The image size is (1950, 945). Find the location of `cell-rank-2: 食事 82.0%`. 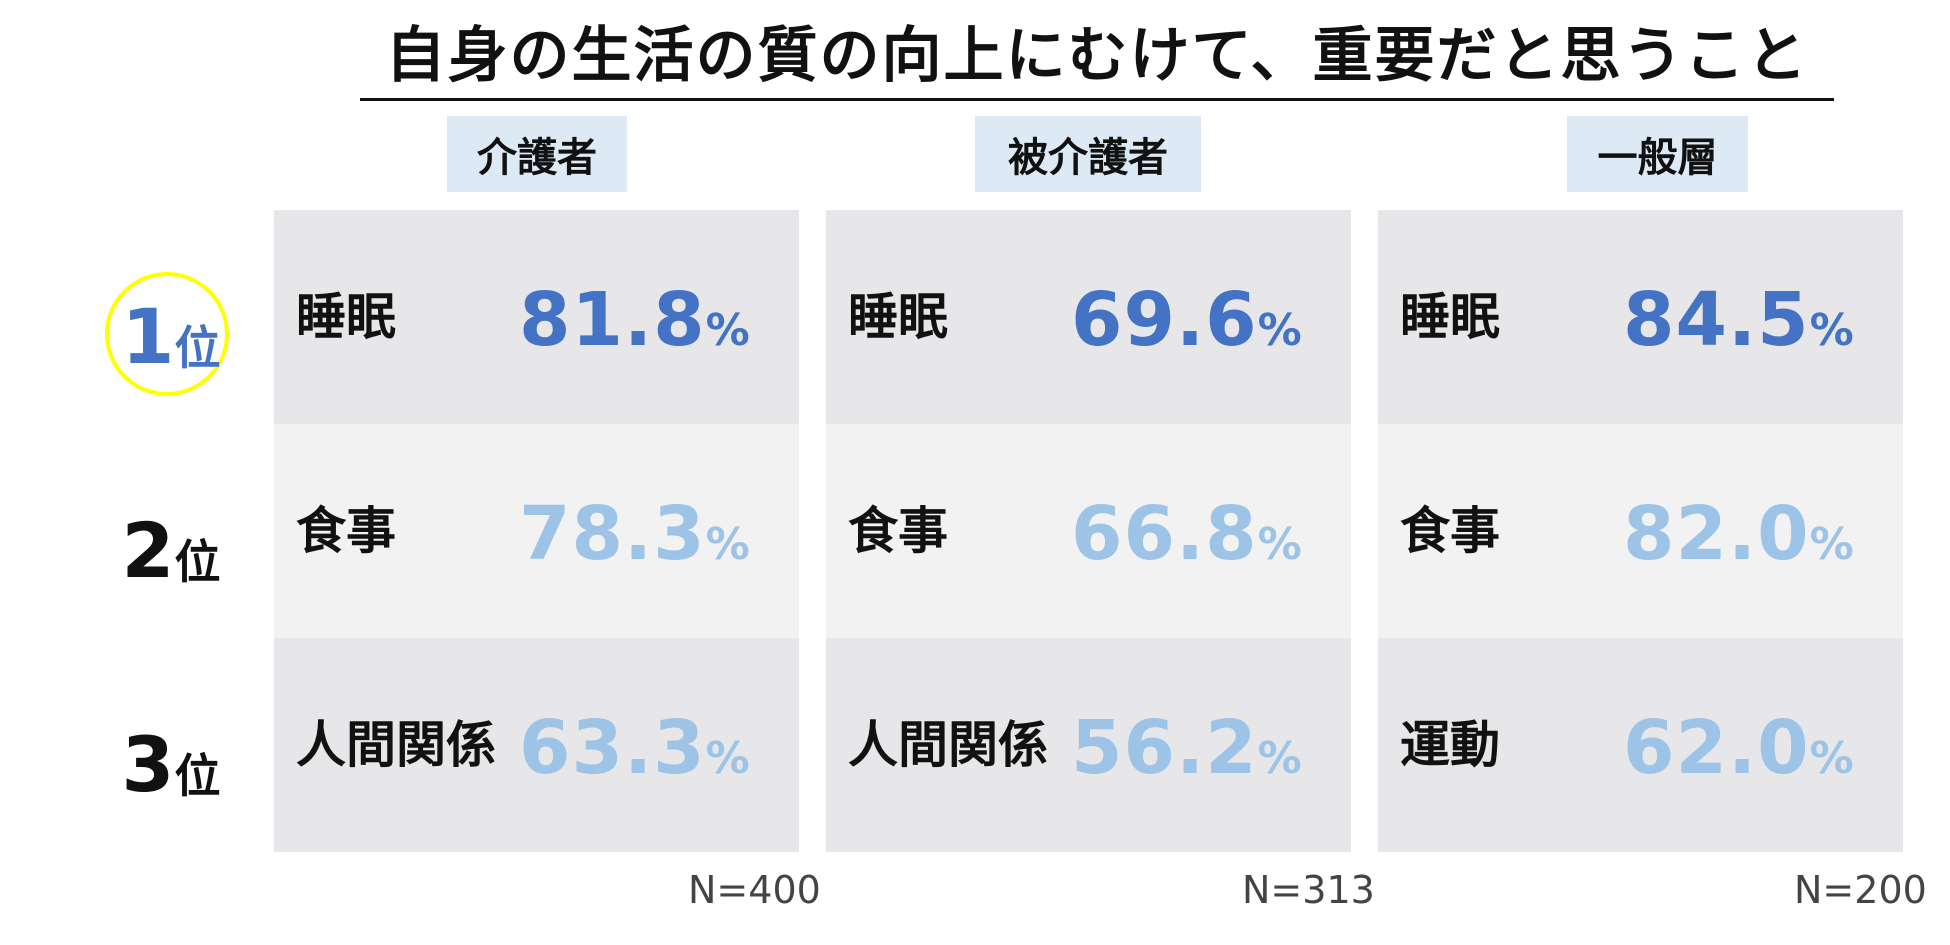

cell-rank-2: 食事 82.0% is located at coordinates (1640, 531).